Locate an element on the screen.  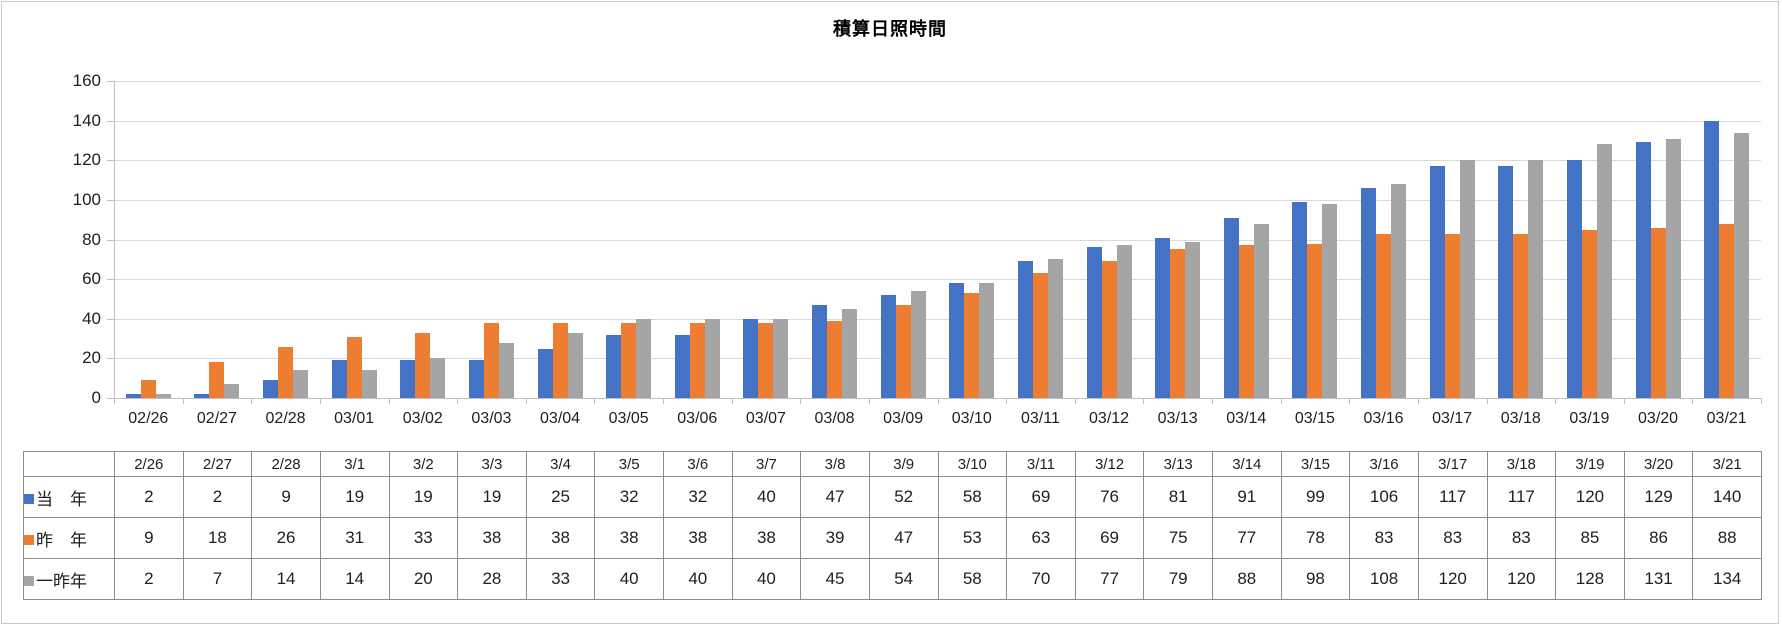
table-value-cell: 91 is located at coordinates (1247, 497).